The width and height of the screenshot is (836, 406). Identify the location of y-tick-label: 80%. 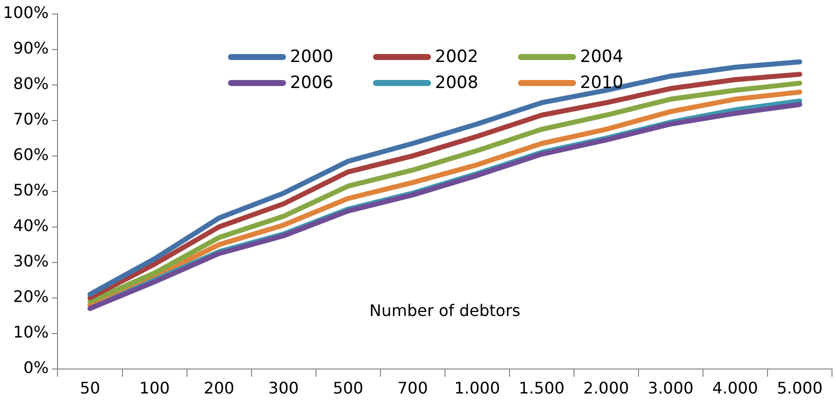
(31, 84).